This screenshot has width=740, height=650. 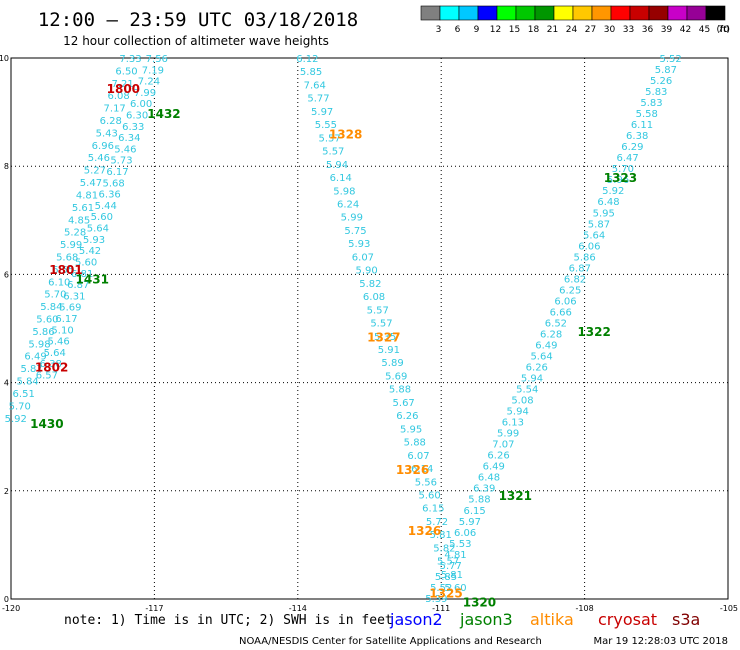 What do you see at coordinates (404, 403) in the screenshot?
I see `swh-value: 5.67` at bounding box center [404, 403].